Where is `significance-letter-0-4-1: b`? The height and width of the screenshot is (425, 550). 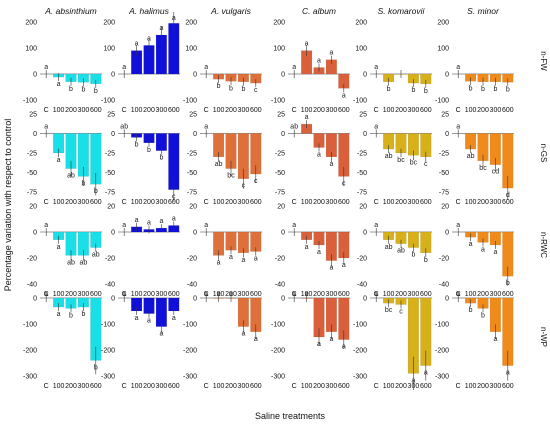 significance-letter-0-4-1: b is located at coordinates (389, 89).